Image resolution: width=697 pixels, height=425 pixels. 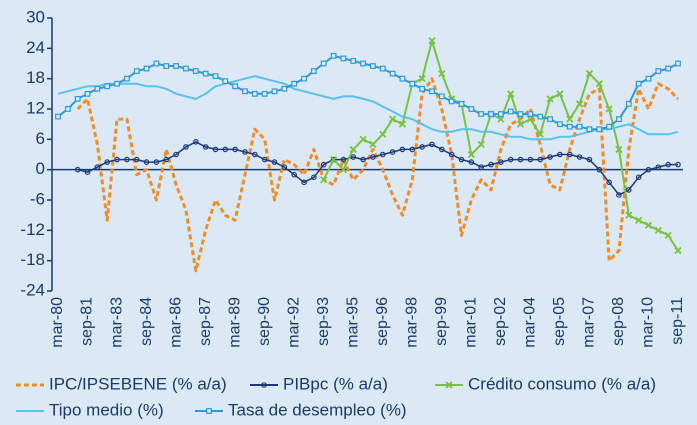 What do you see at coordinates (146, 321) in the screenshot?
I see `x-tick-label: sep-84` at bounding box center [146, 321].